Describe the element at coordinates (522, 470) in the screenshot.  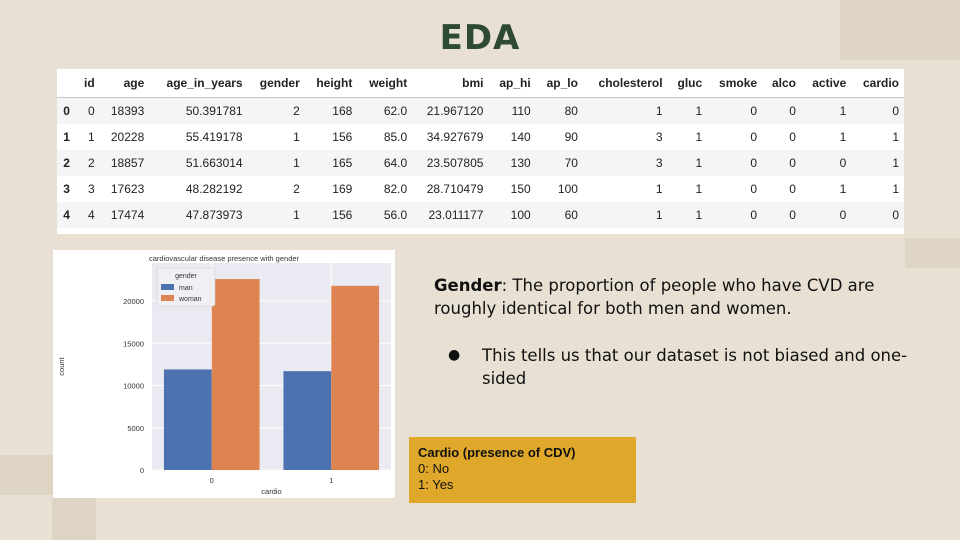
I see `cardio-legend-box: Cardio (presence of CDV) 0: No 1: Yes` at that location.